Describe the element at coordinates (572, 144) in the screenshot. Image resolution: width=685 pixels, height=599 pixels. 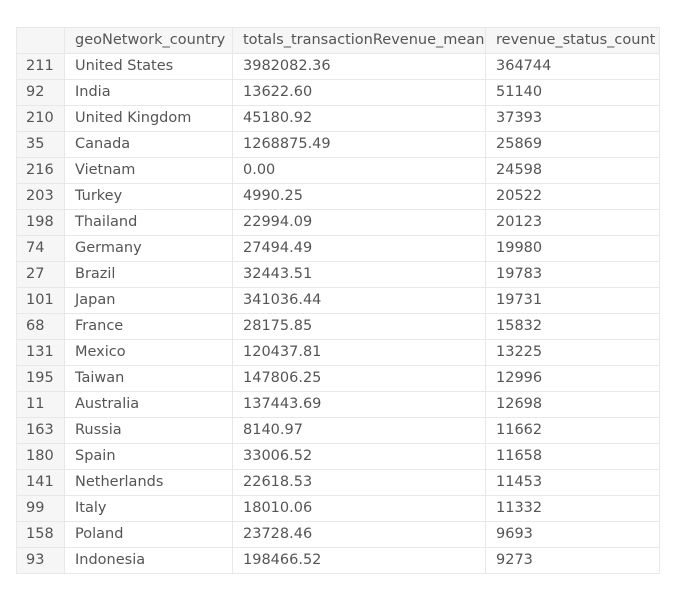
I see `cell-status-count: 25869` at that location.